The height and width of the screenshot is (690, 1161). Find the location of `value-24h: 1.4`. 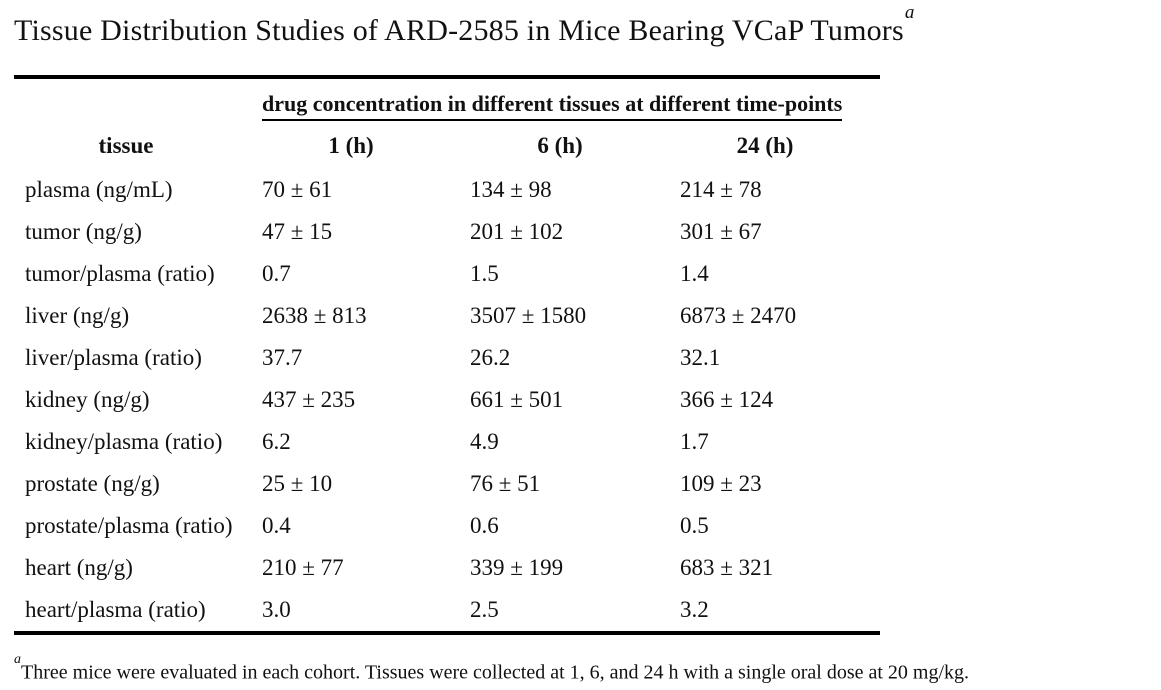

value-24h: 1.4 is located at coordinates (694, 273).